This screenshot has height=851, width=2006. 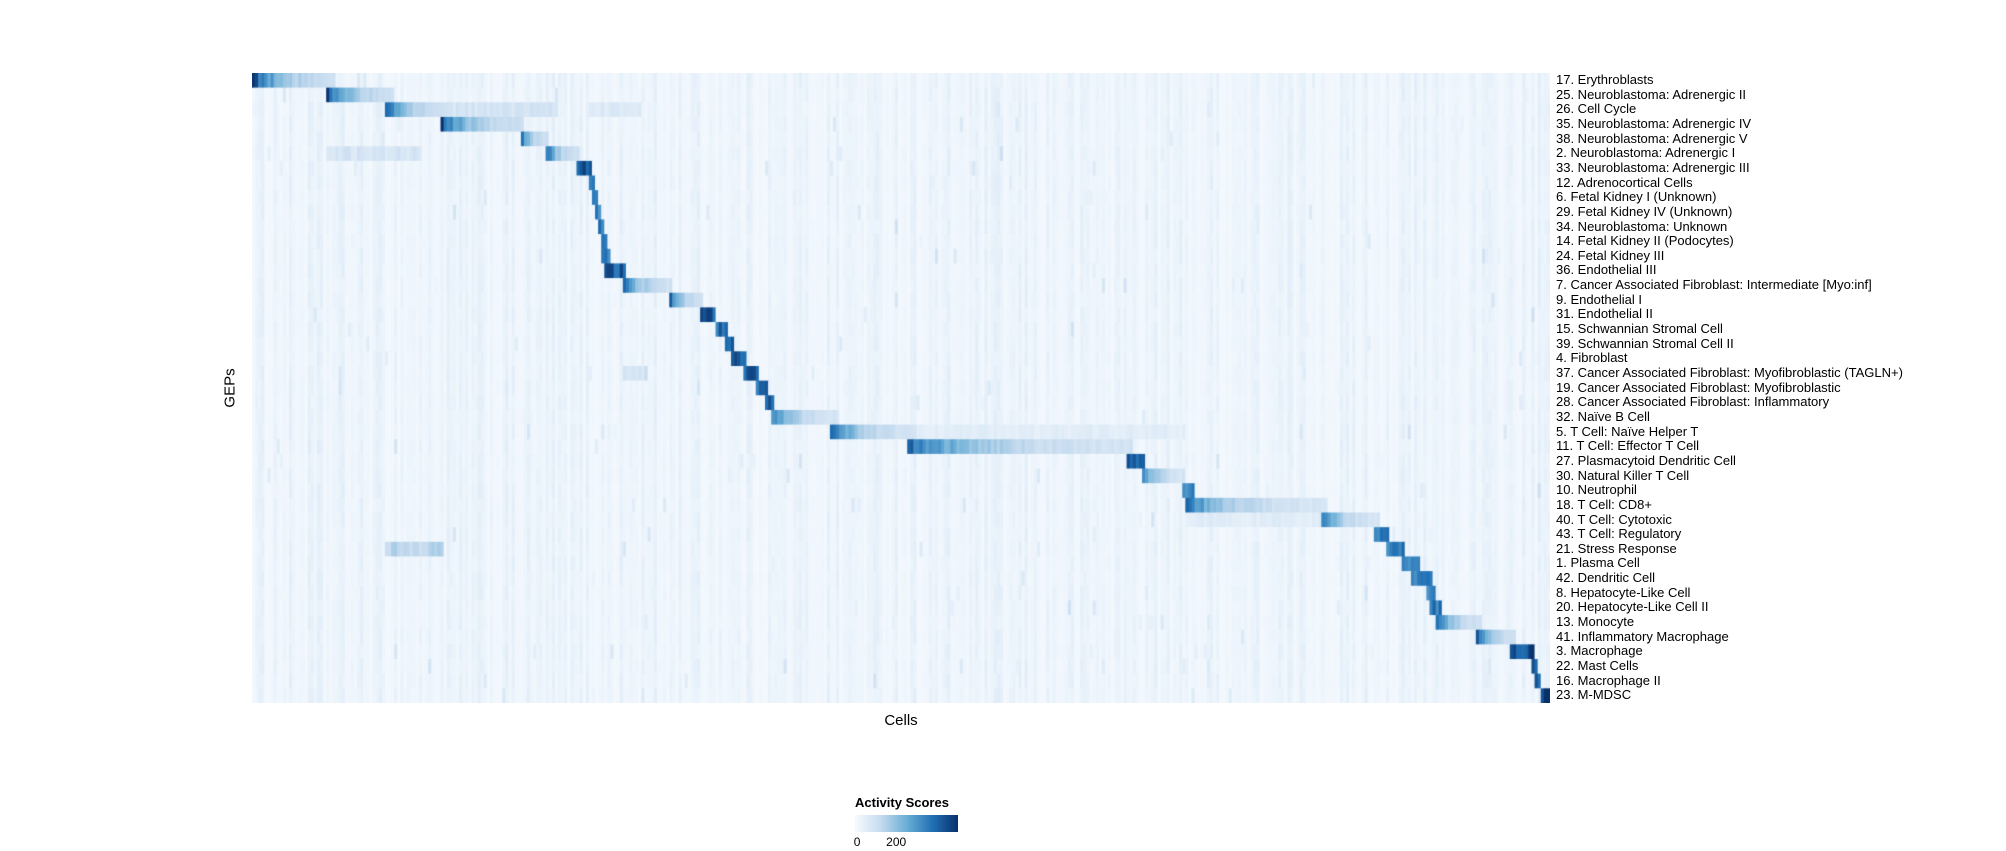 What do you see at coordinates (1623, 475) in the screenshot?
I see `row-label: 30. Natural Killer T Cell` at bounding box center [1623, 475].